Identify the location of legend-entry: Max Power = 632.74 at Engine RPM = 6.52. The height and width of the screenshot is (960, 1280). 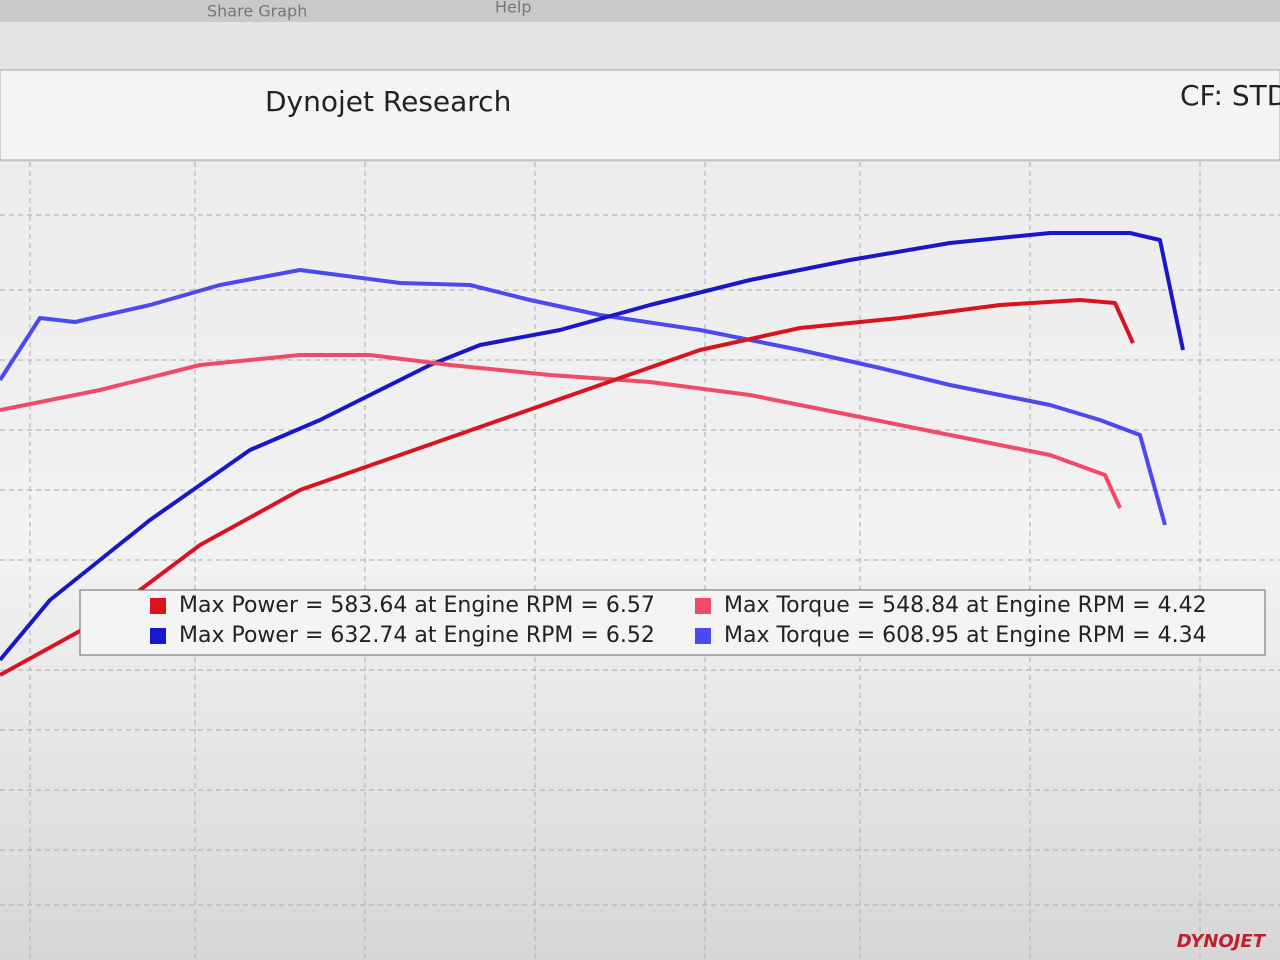
(417, 635).